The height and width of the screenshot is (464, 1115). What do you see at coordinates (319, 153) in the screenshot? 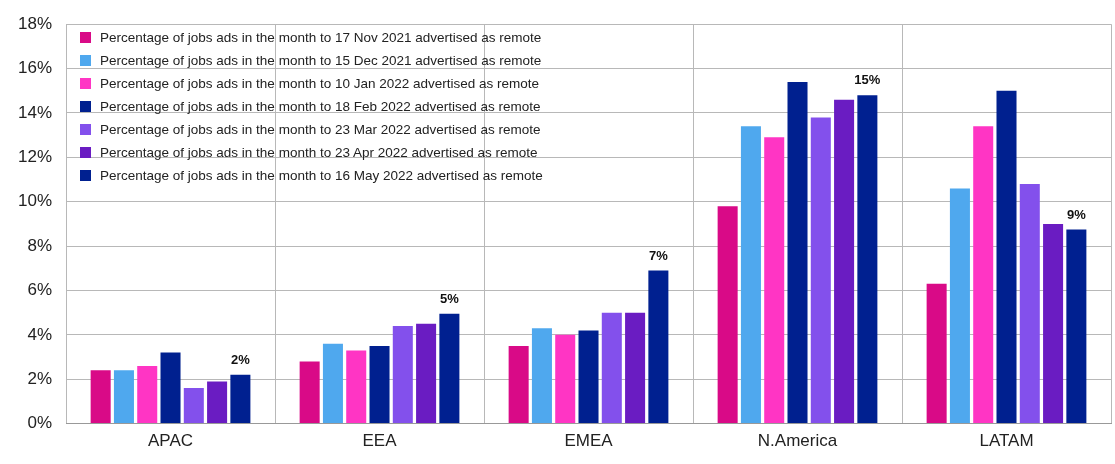
I see `legend-label: Percentage of jobs ads in the month to 23 Apr 2022 advertised as remote` at bounding box center [319, 153].